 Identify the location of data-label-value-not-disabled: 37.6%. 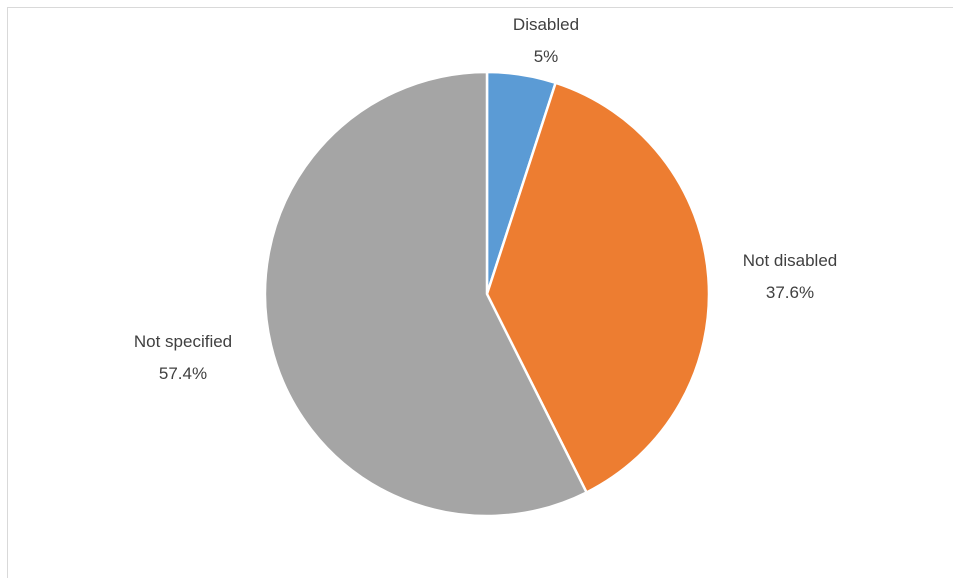
(790, 292).